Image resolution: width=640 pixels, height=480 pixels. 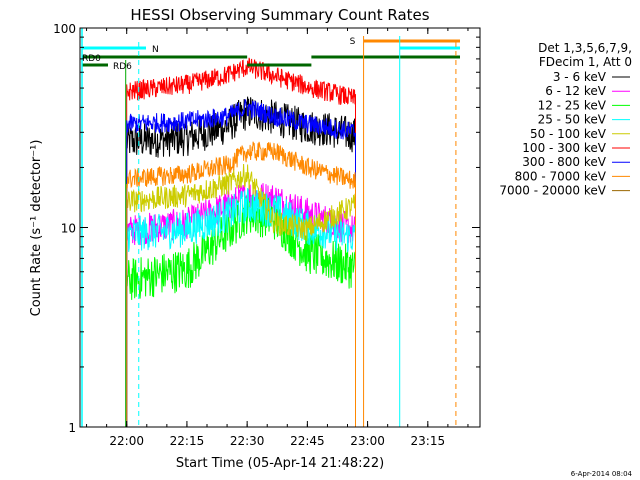 I want to click on legend-label: 12 - 25 keV, so click(x=572, y=105).